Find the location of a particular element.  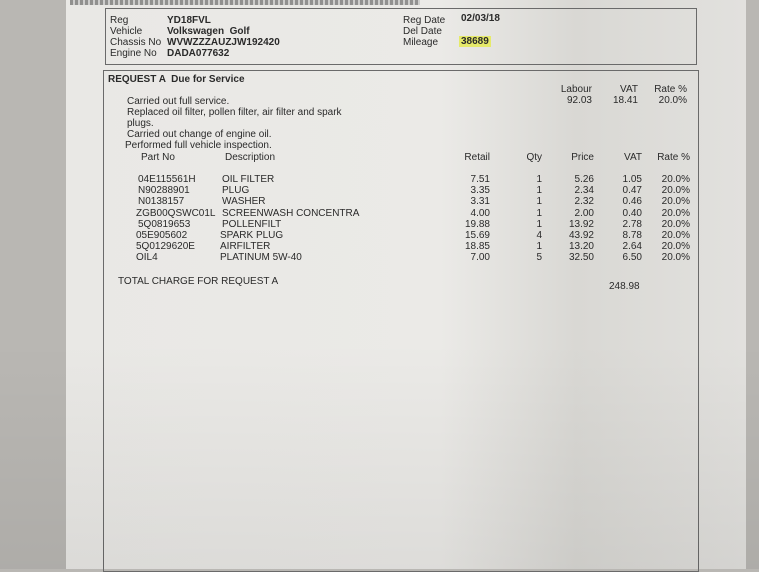

cell-retail: 18.85 is located at coordinates (477, 247).